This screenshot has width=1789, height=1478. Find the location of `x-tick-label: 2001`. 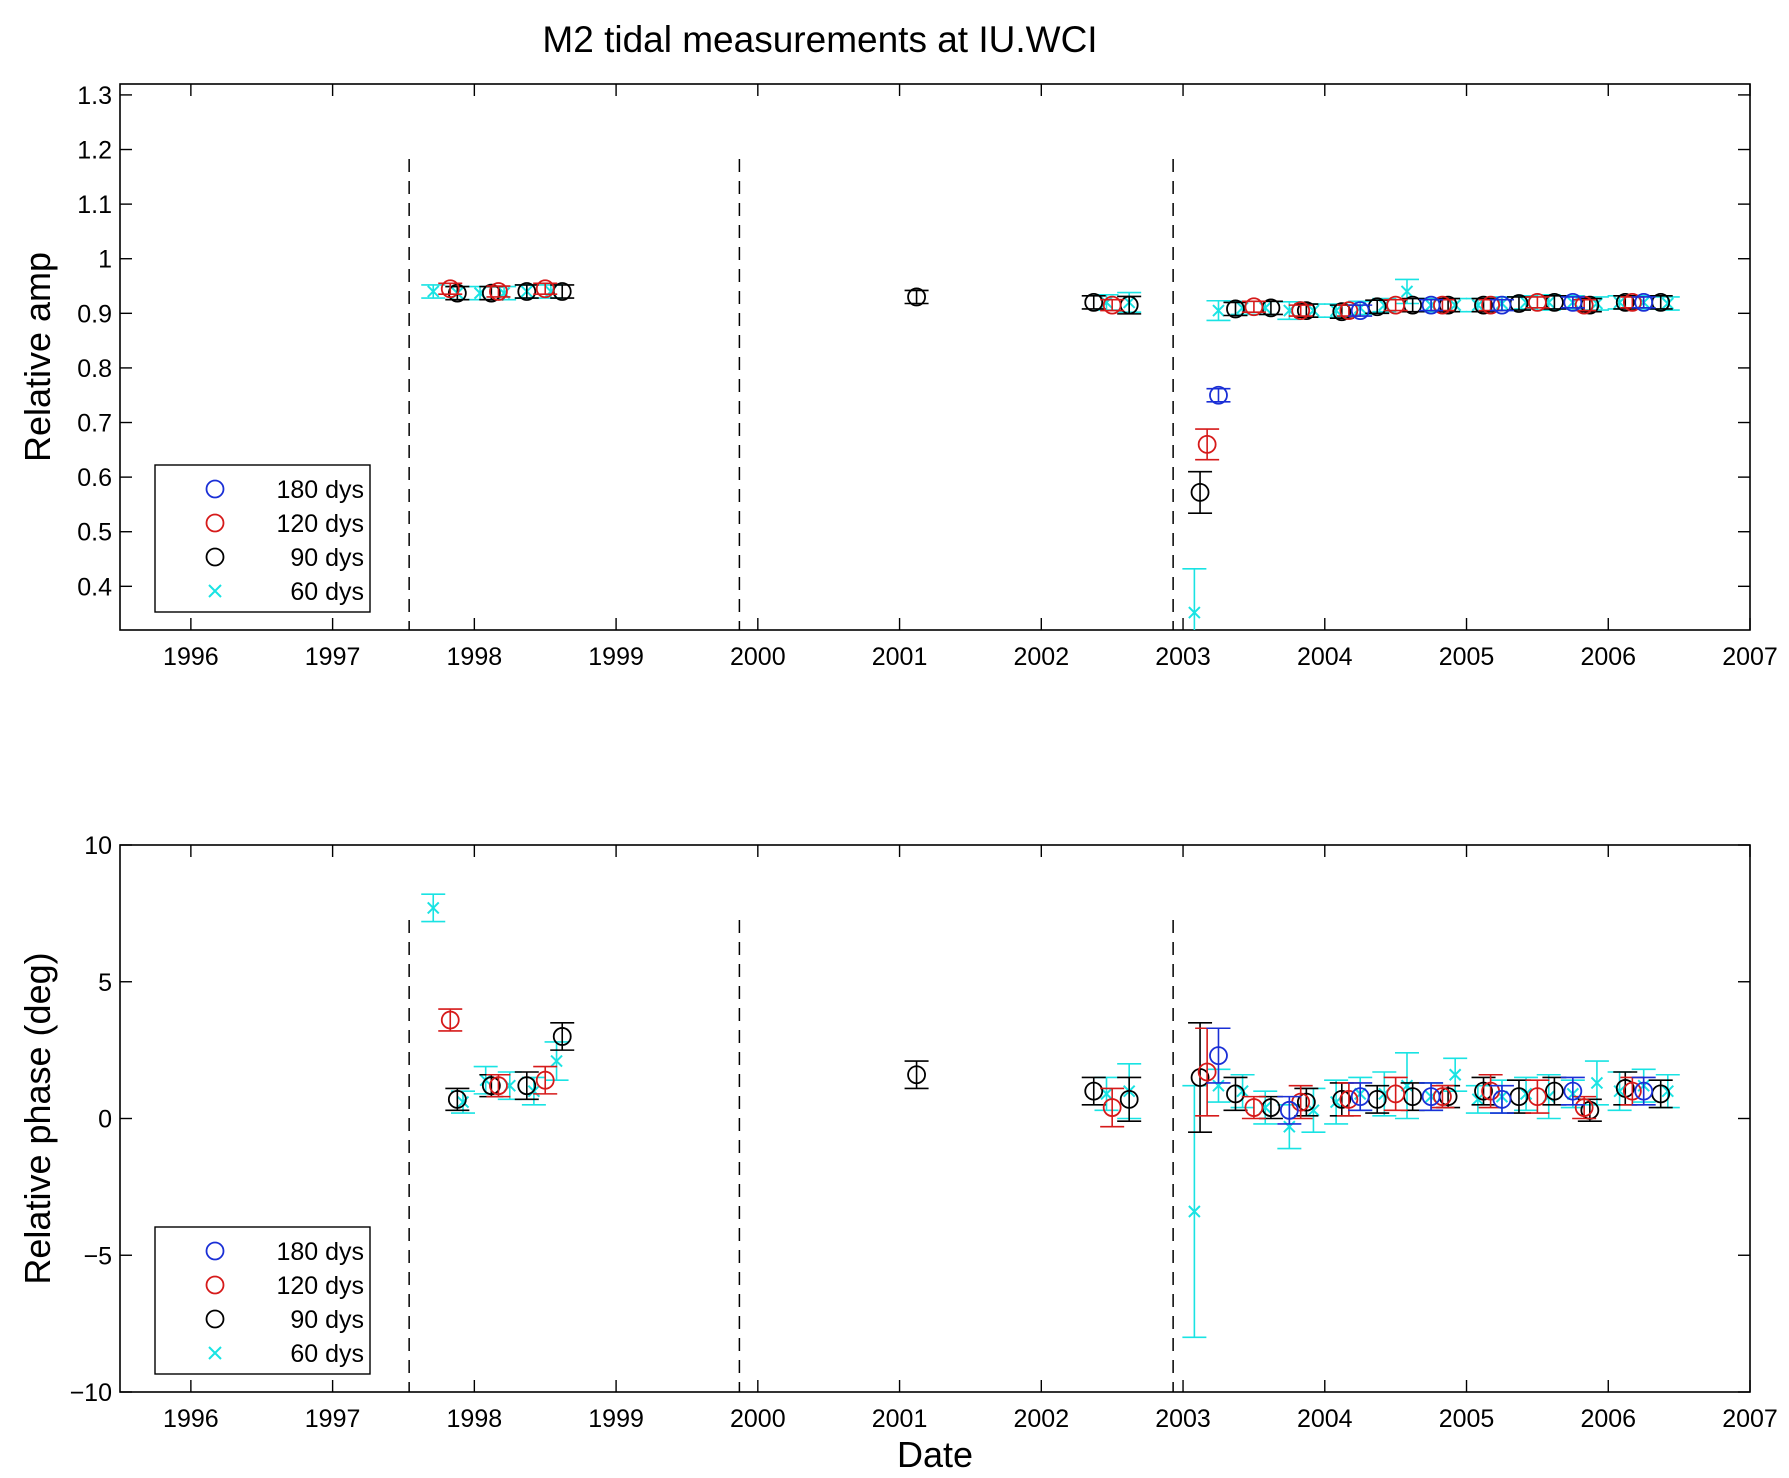

x-tick-label: 2001 is located at coordinates (900, 1419).